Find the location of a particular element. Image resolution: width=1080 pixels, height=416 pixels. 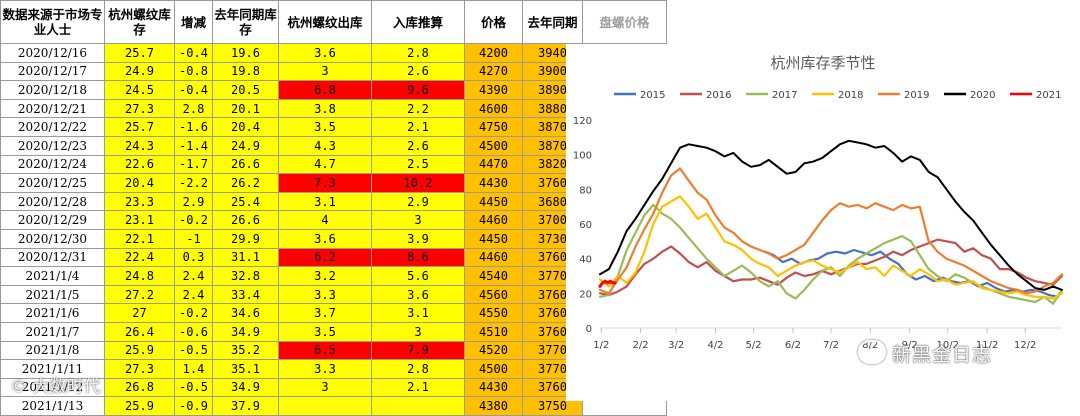

header-last-year-price: 去年同期 is located at coordinates (552, 22).